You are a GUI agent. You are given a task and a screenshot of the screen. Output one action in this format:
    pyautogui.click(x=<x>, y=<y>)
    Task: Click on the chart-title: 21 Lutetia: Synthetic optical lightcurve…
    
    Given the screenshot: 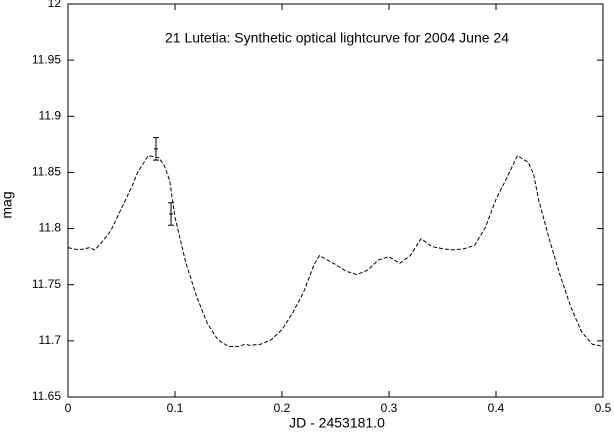 What is the action you would take?
    pyautogui.click(x=337, y=38)
    